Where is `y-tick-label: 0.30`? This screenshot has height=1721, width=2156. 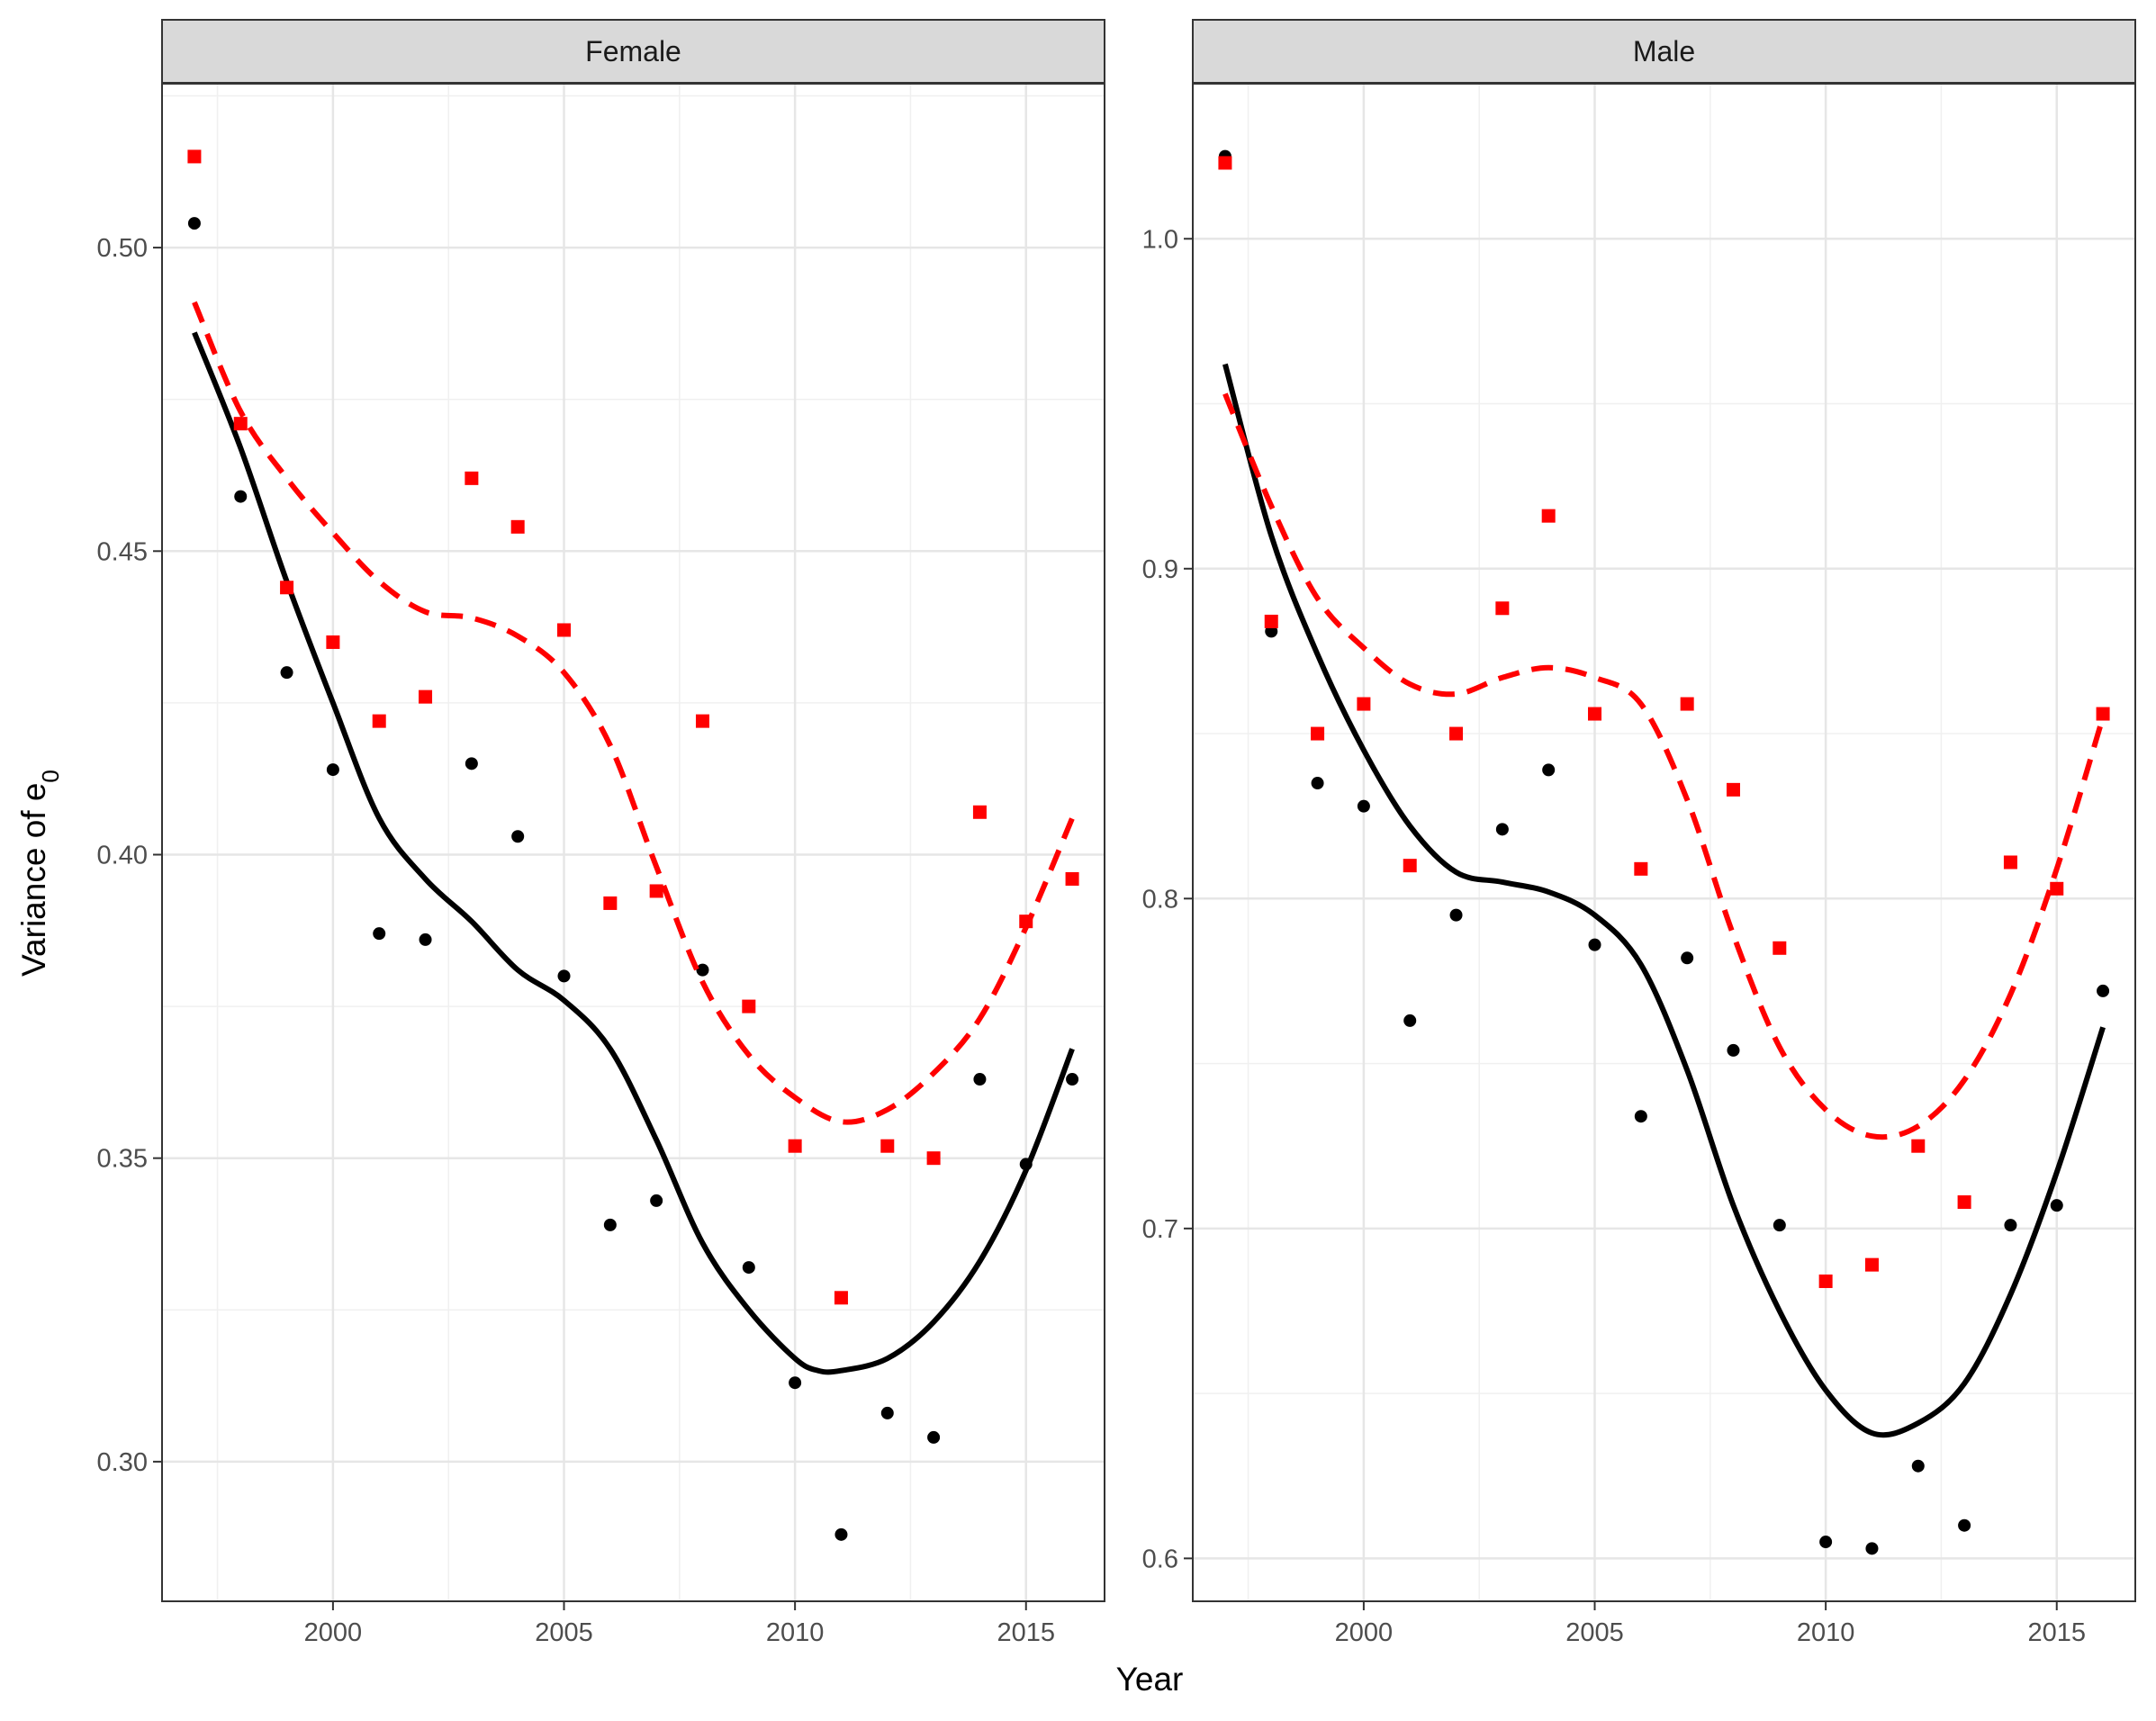 y-tick-label: 0.30 is located at coordinates (122, 1462).